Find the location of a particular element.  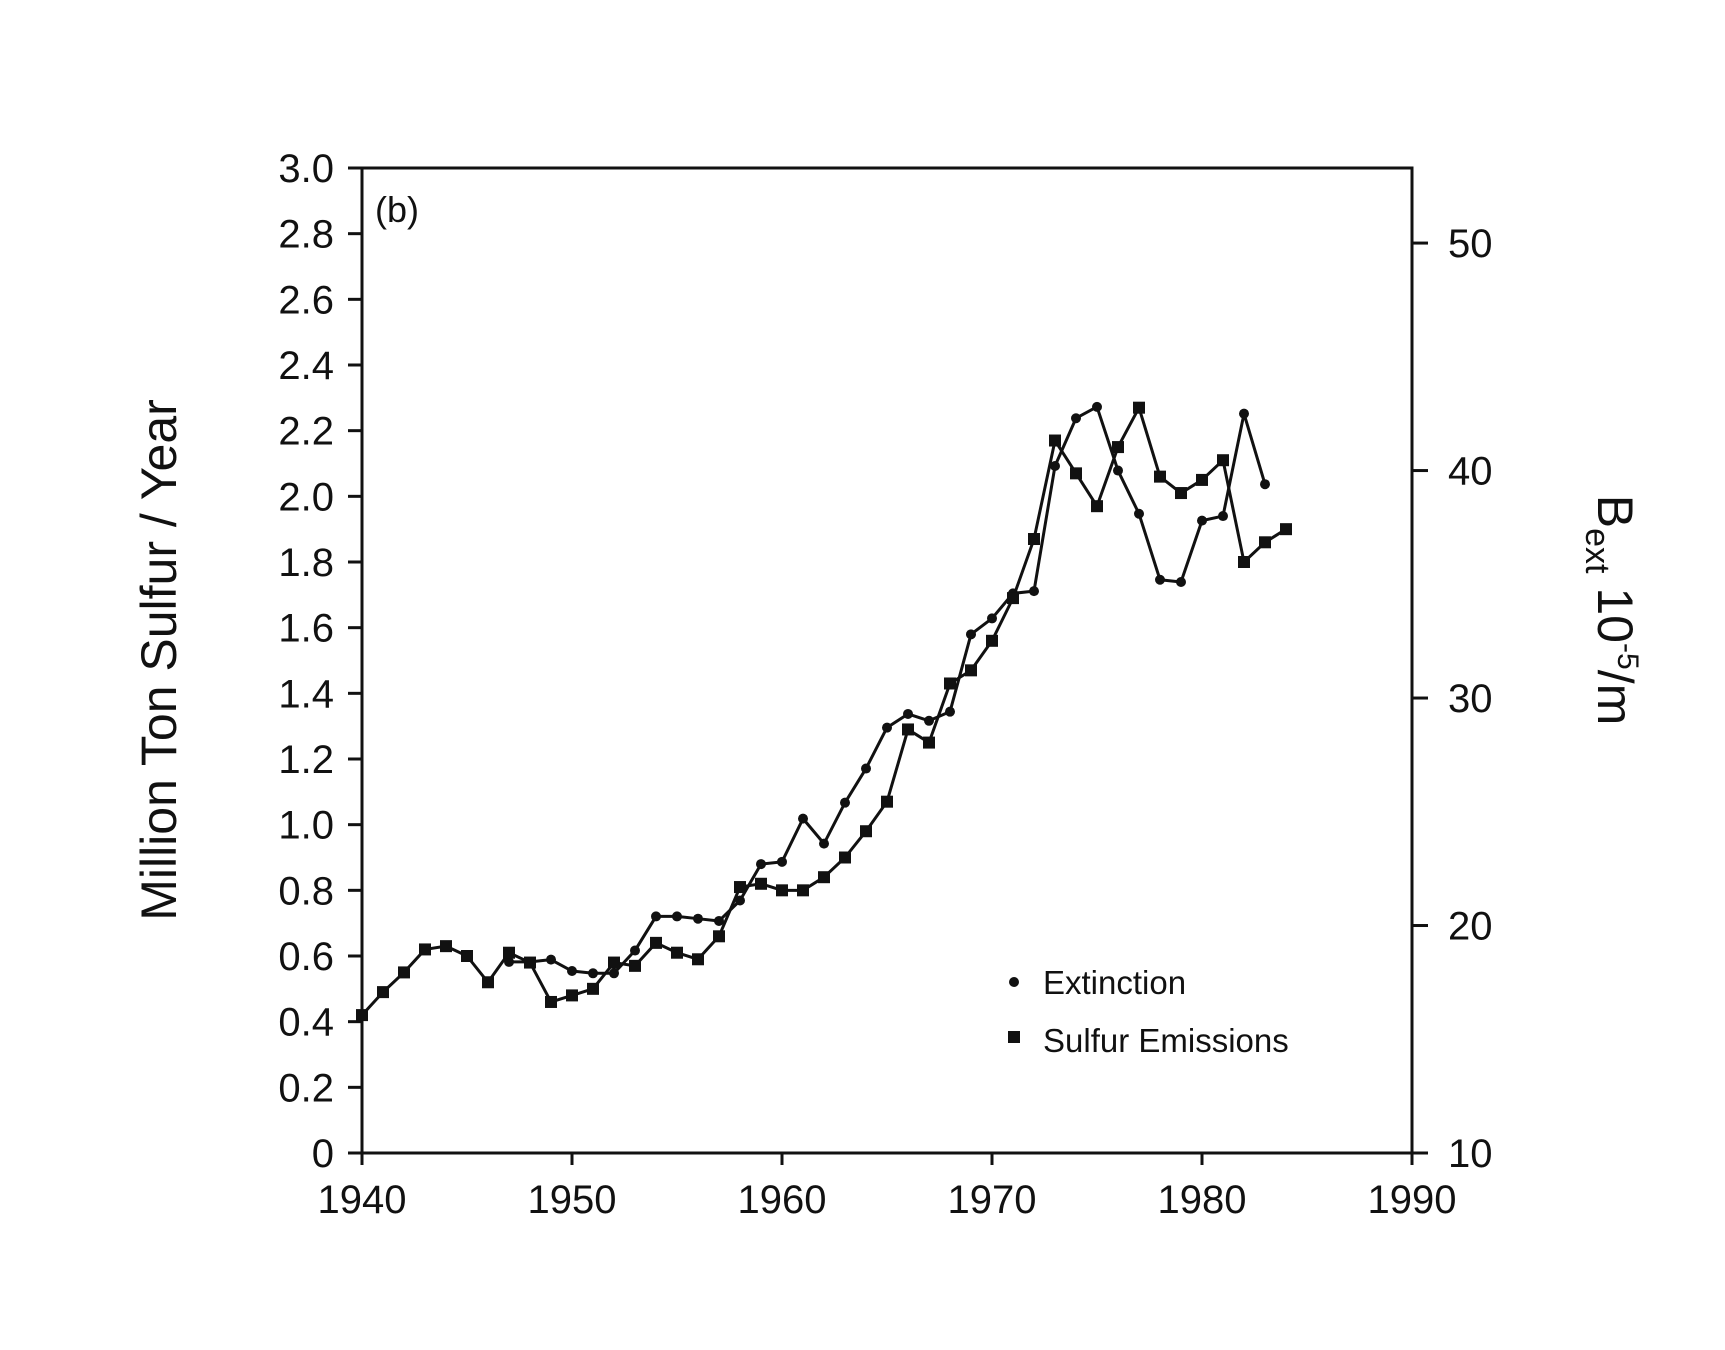

legend-label-sulfur-emissions: Sulfur Emissions is located at coordinates (1166, 1040).